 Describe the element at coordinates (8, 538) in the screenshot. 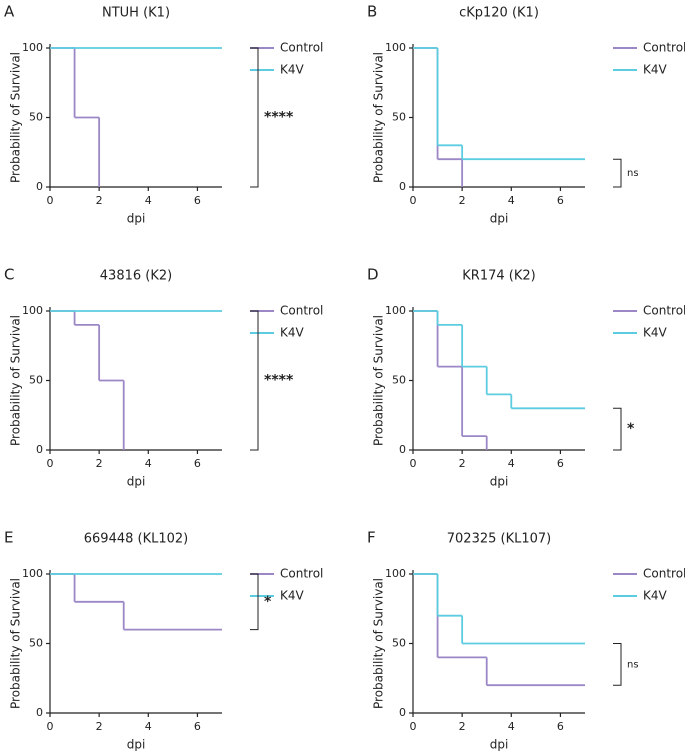

I see `panel-letter: E` at that location.